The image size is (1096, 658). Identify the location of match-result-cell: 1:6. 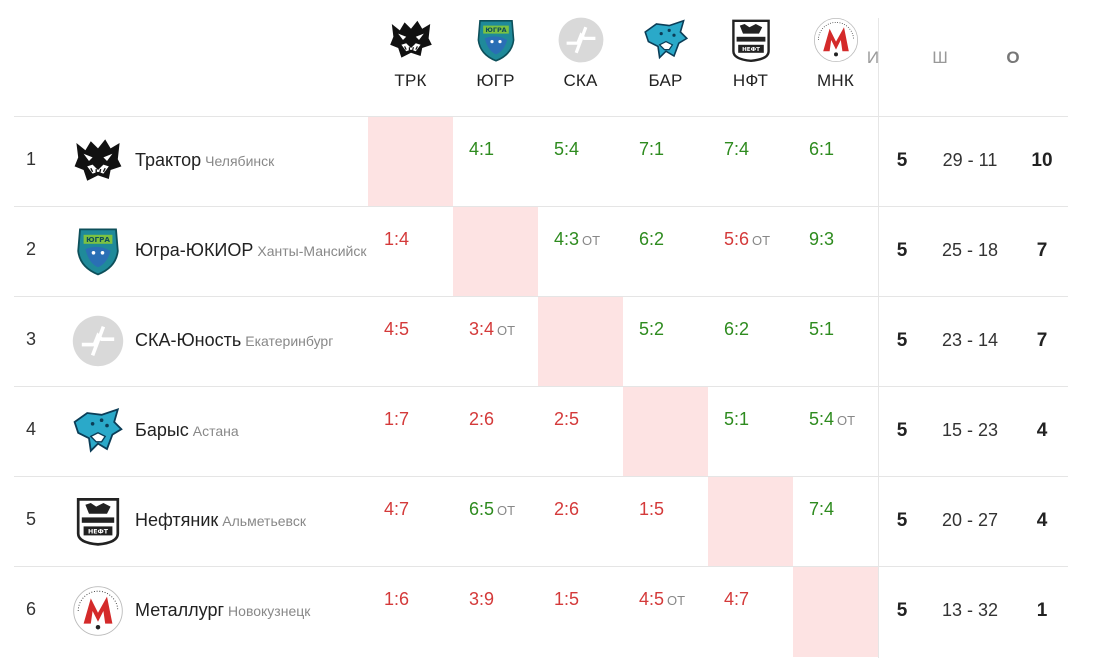
(410, 612).